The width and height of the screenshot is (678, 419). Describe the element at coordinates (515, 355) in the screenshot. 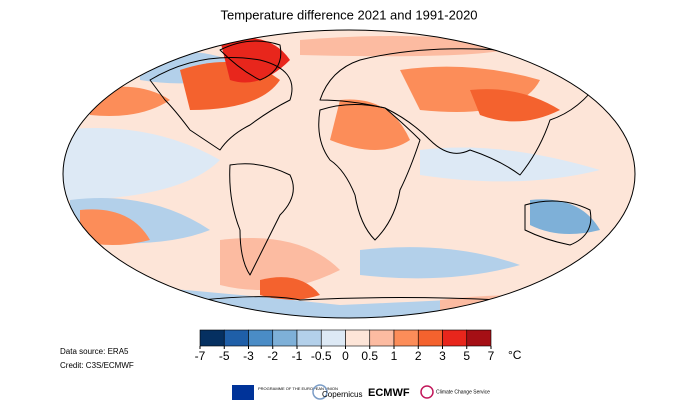

I see `colorbar-unit: °C` at that location.